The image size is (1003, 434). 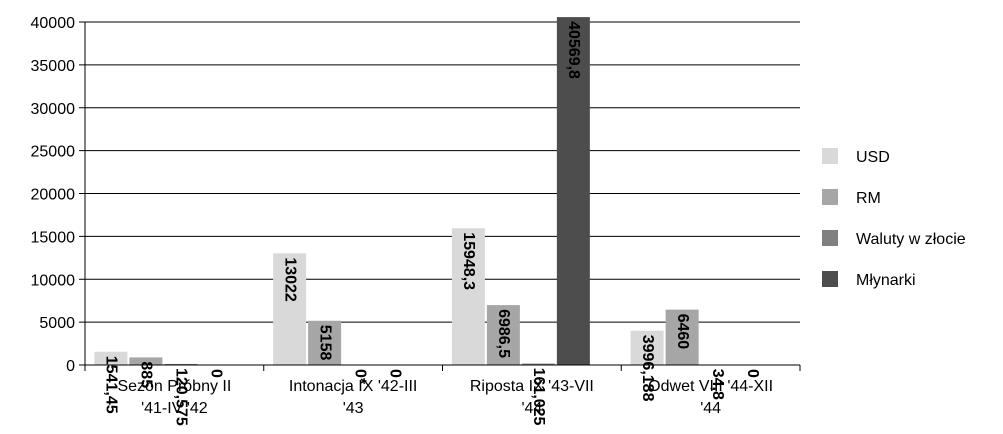 I want to click on y-tick-label: 10000, so click(x=53, y=280).